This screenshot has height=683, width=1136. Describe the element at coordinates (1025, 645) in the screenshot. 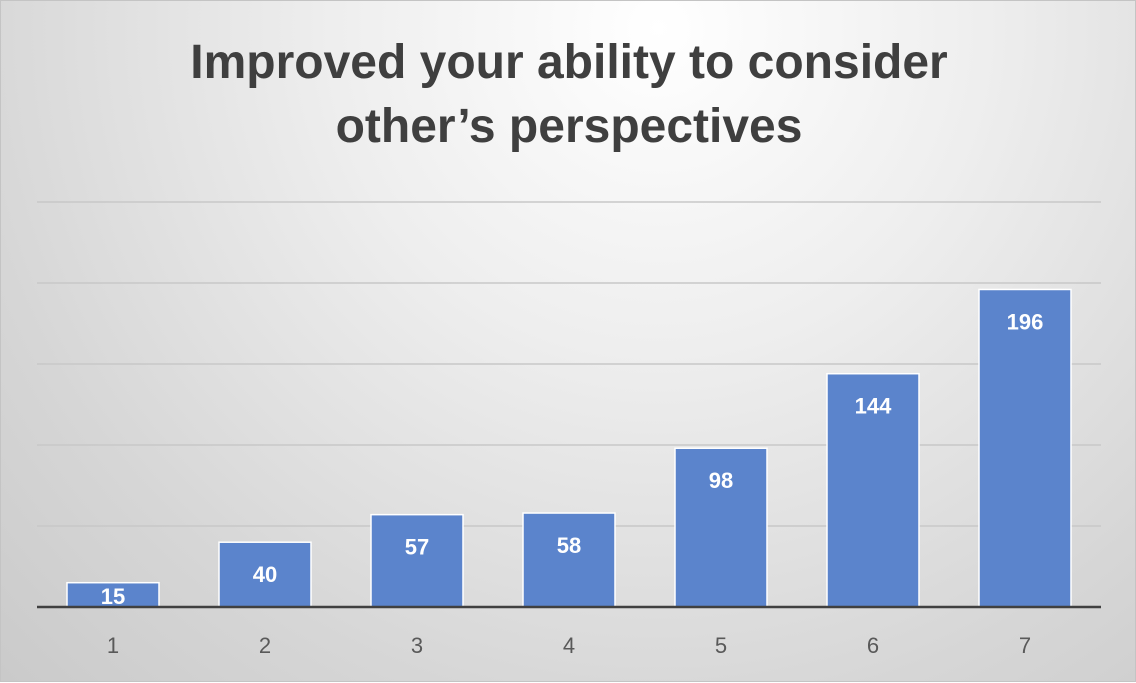

I see `x-tick-label: 7` at that location.